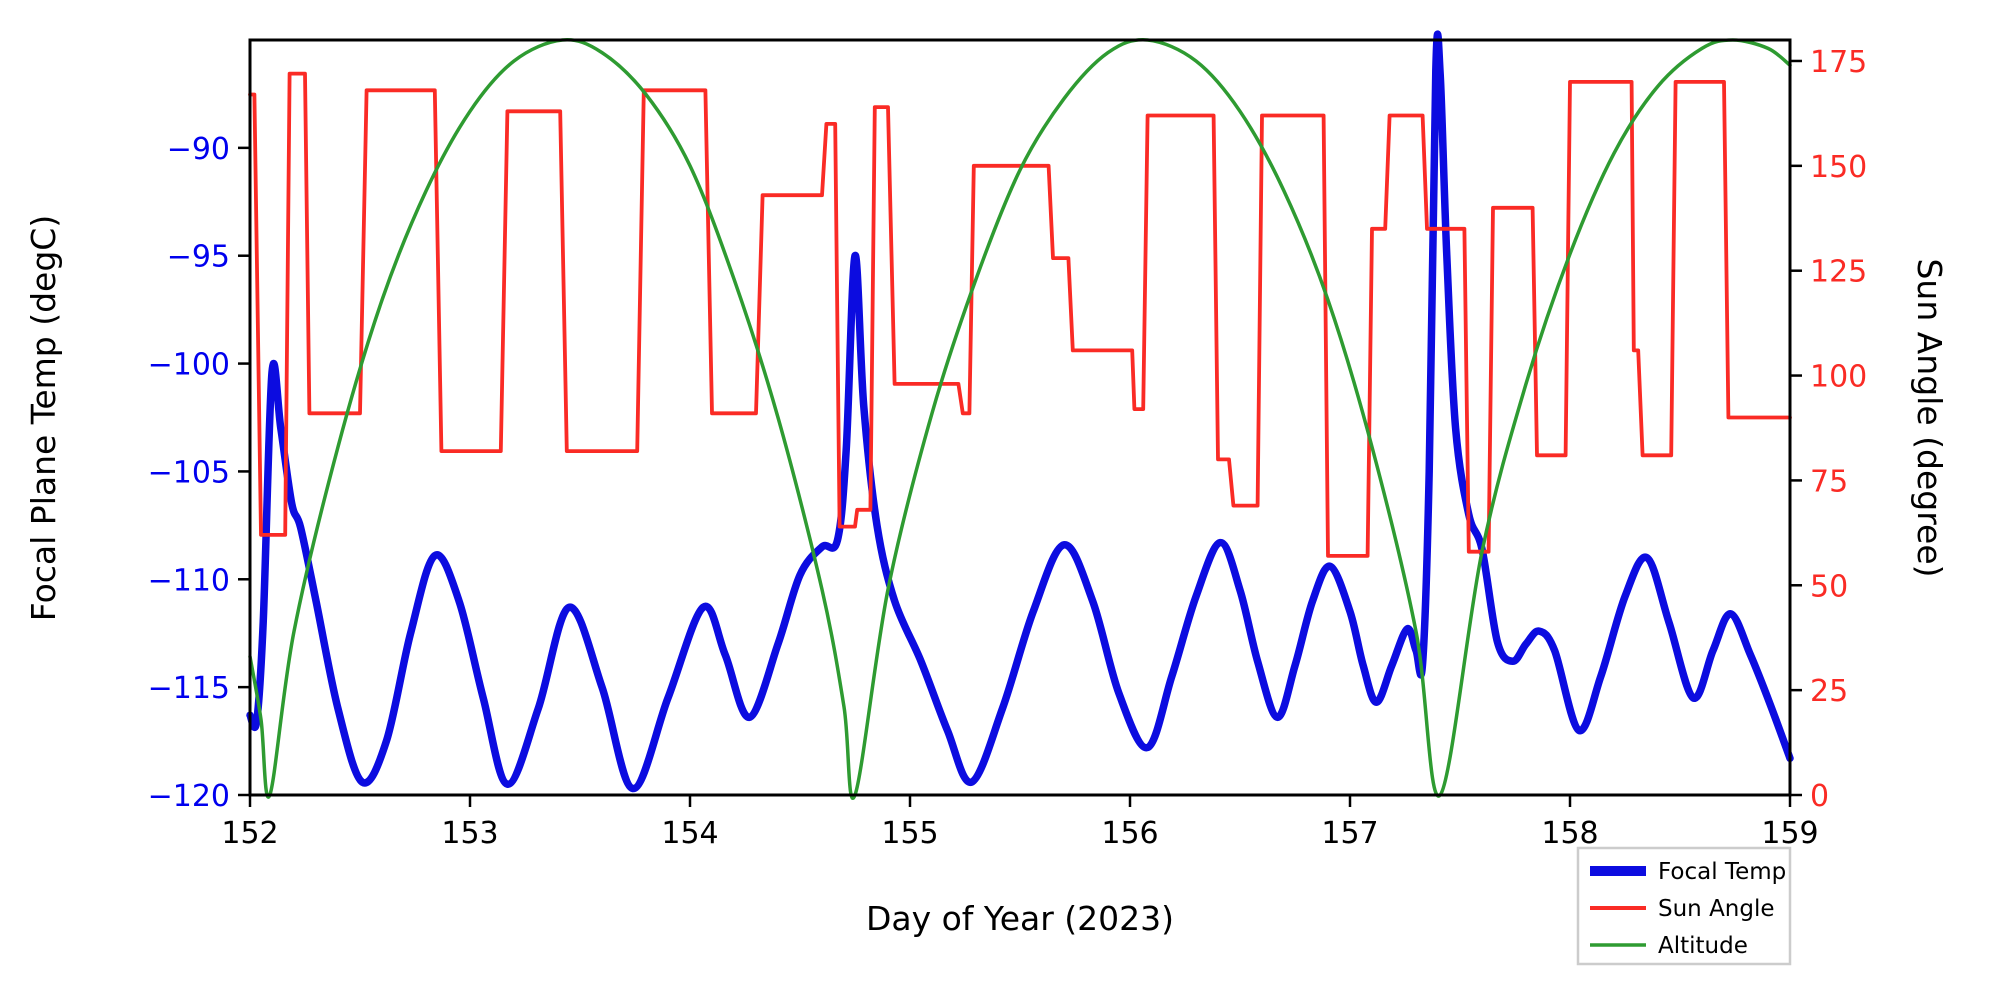  Describe the element at coordinates (189, 472) in the screenshot. I see `y-left-tick-label: −105` at that location.